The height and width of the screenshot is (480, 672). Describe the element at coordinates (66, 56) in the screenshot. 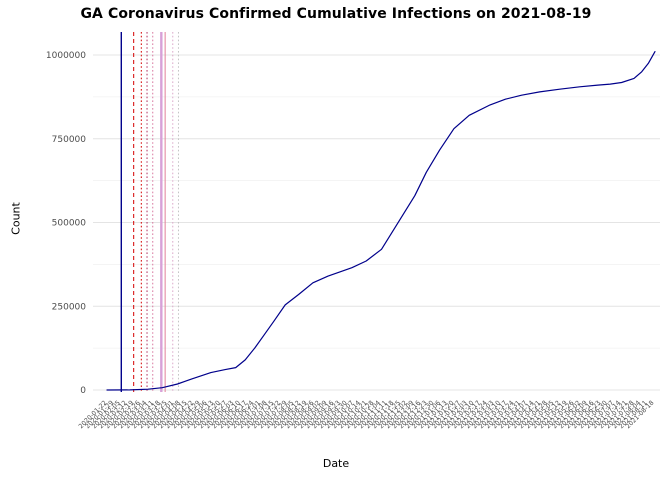

I see `svg-text: 1000000` at that location.